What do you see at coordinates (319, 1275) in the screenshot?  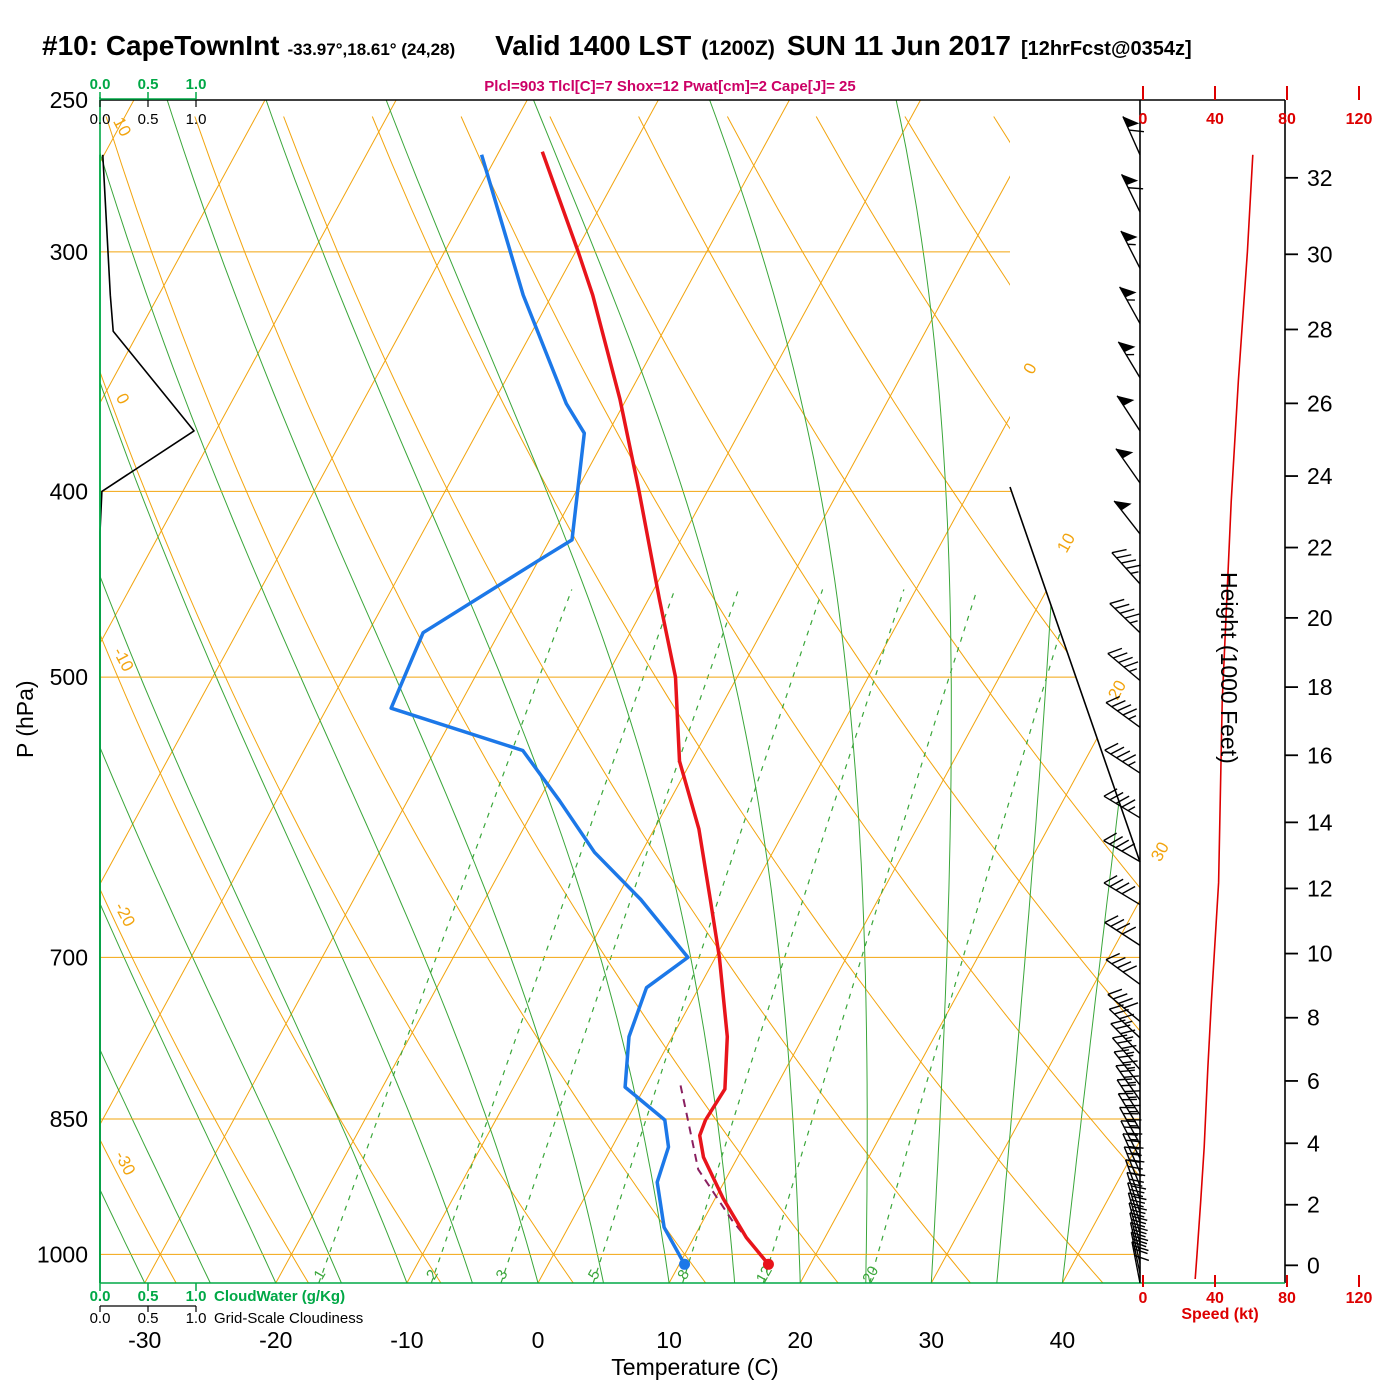 I see `svg-text: 1` at bounding box center [319, 1275].